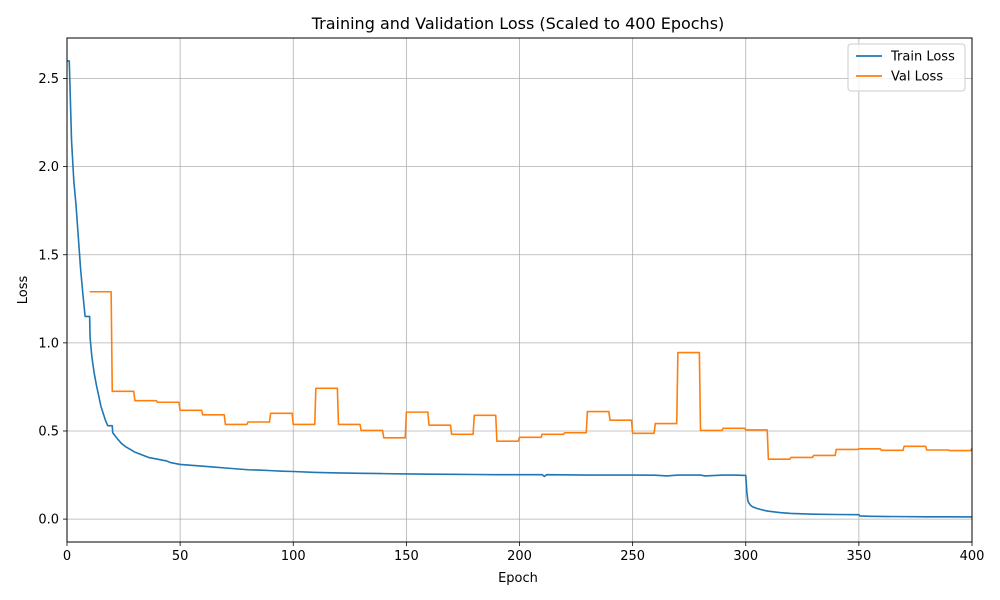  What do you see at coordinates (48, 79) in the screenshot?
I see `y-tick-label: 2.5` at bounding box center [48, 79].